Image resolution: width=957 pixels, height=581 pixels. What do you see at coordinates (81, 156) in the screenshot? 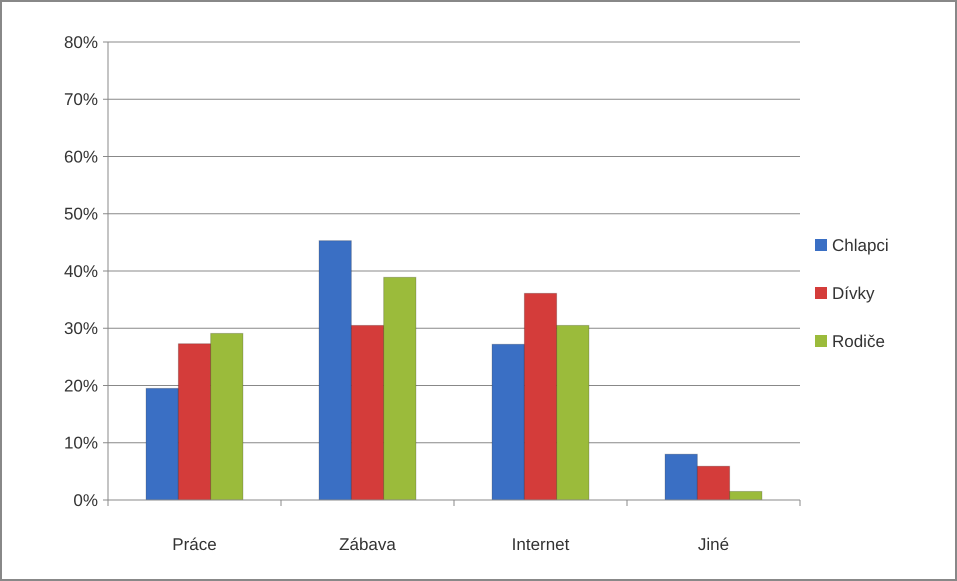
I see `y-tick-label: 60%` at bounding box center [81, 156].